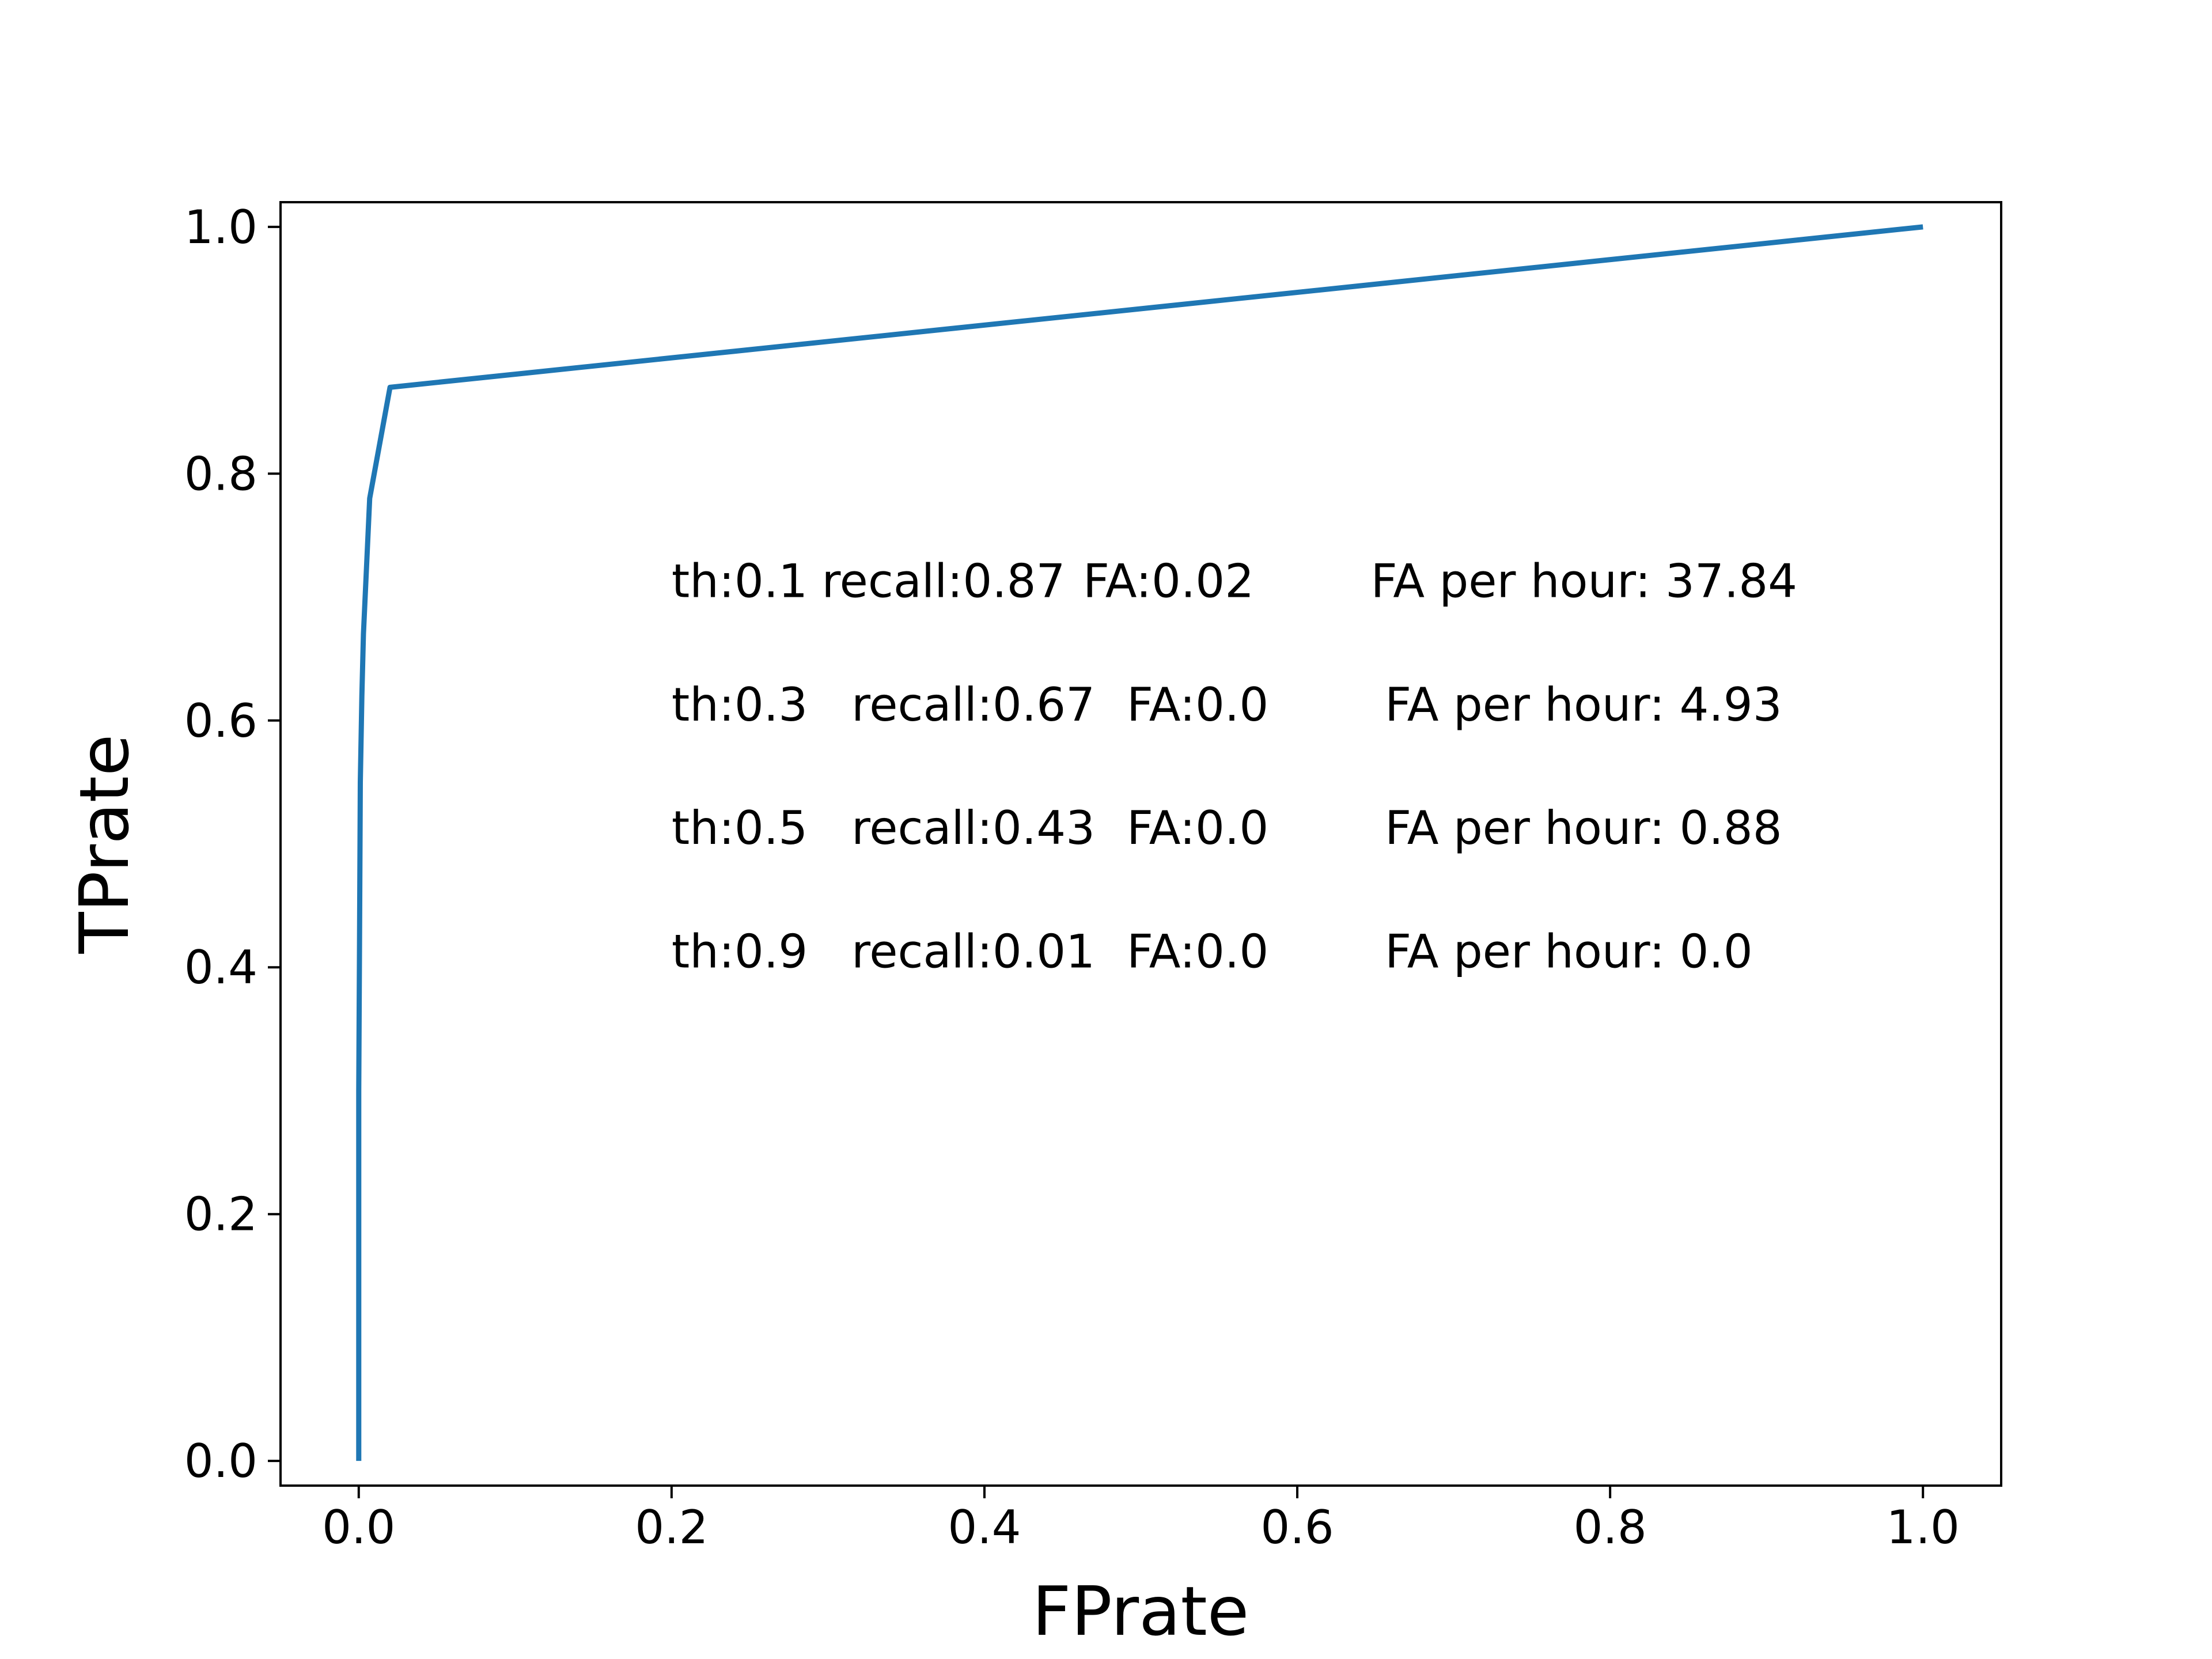 This screenshot has height=1659, width=2212. Describe the element at coordinates (944, 581) in the screenshot. I see `threshold-annotation-text: recall:0.87` at that location.